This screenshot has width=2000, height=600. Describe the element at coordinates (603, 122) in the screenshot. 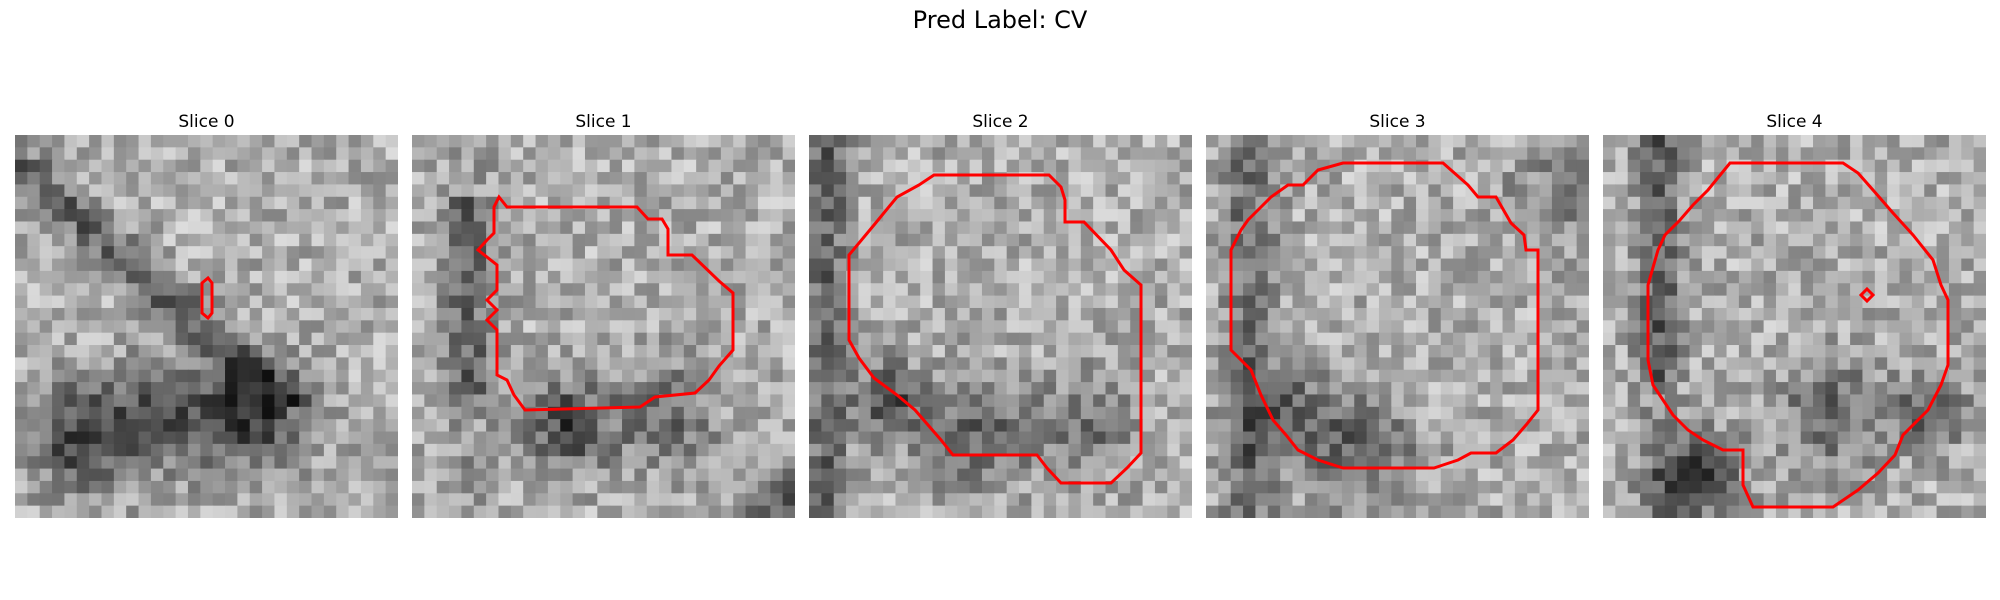

I see `slice-title: Slice 1` at that location.